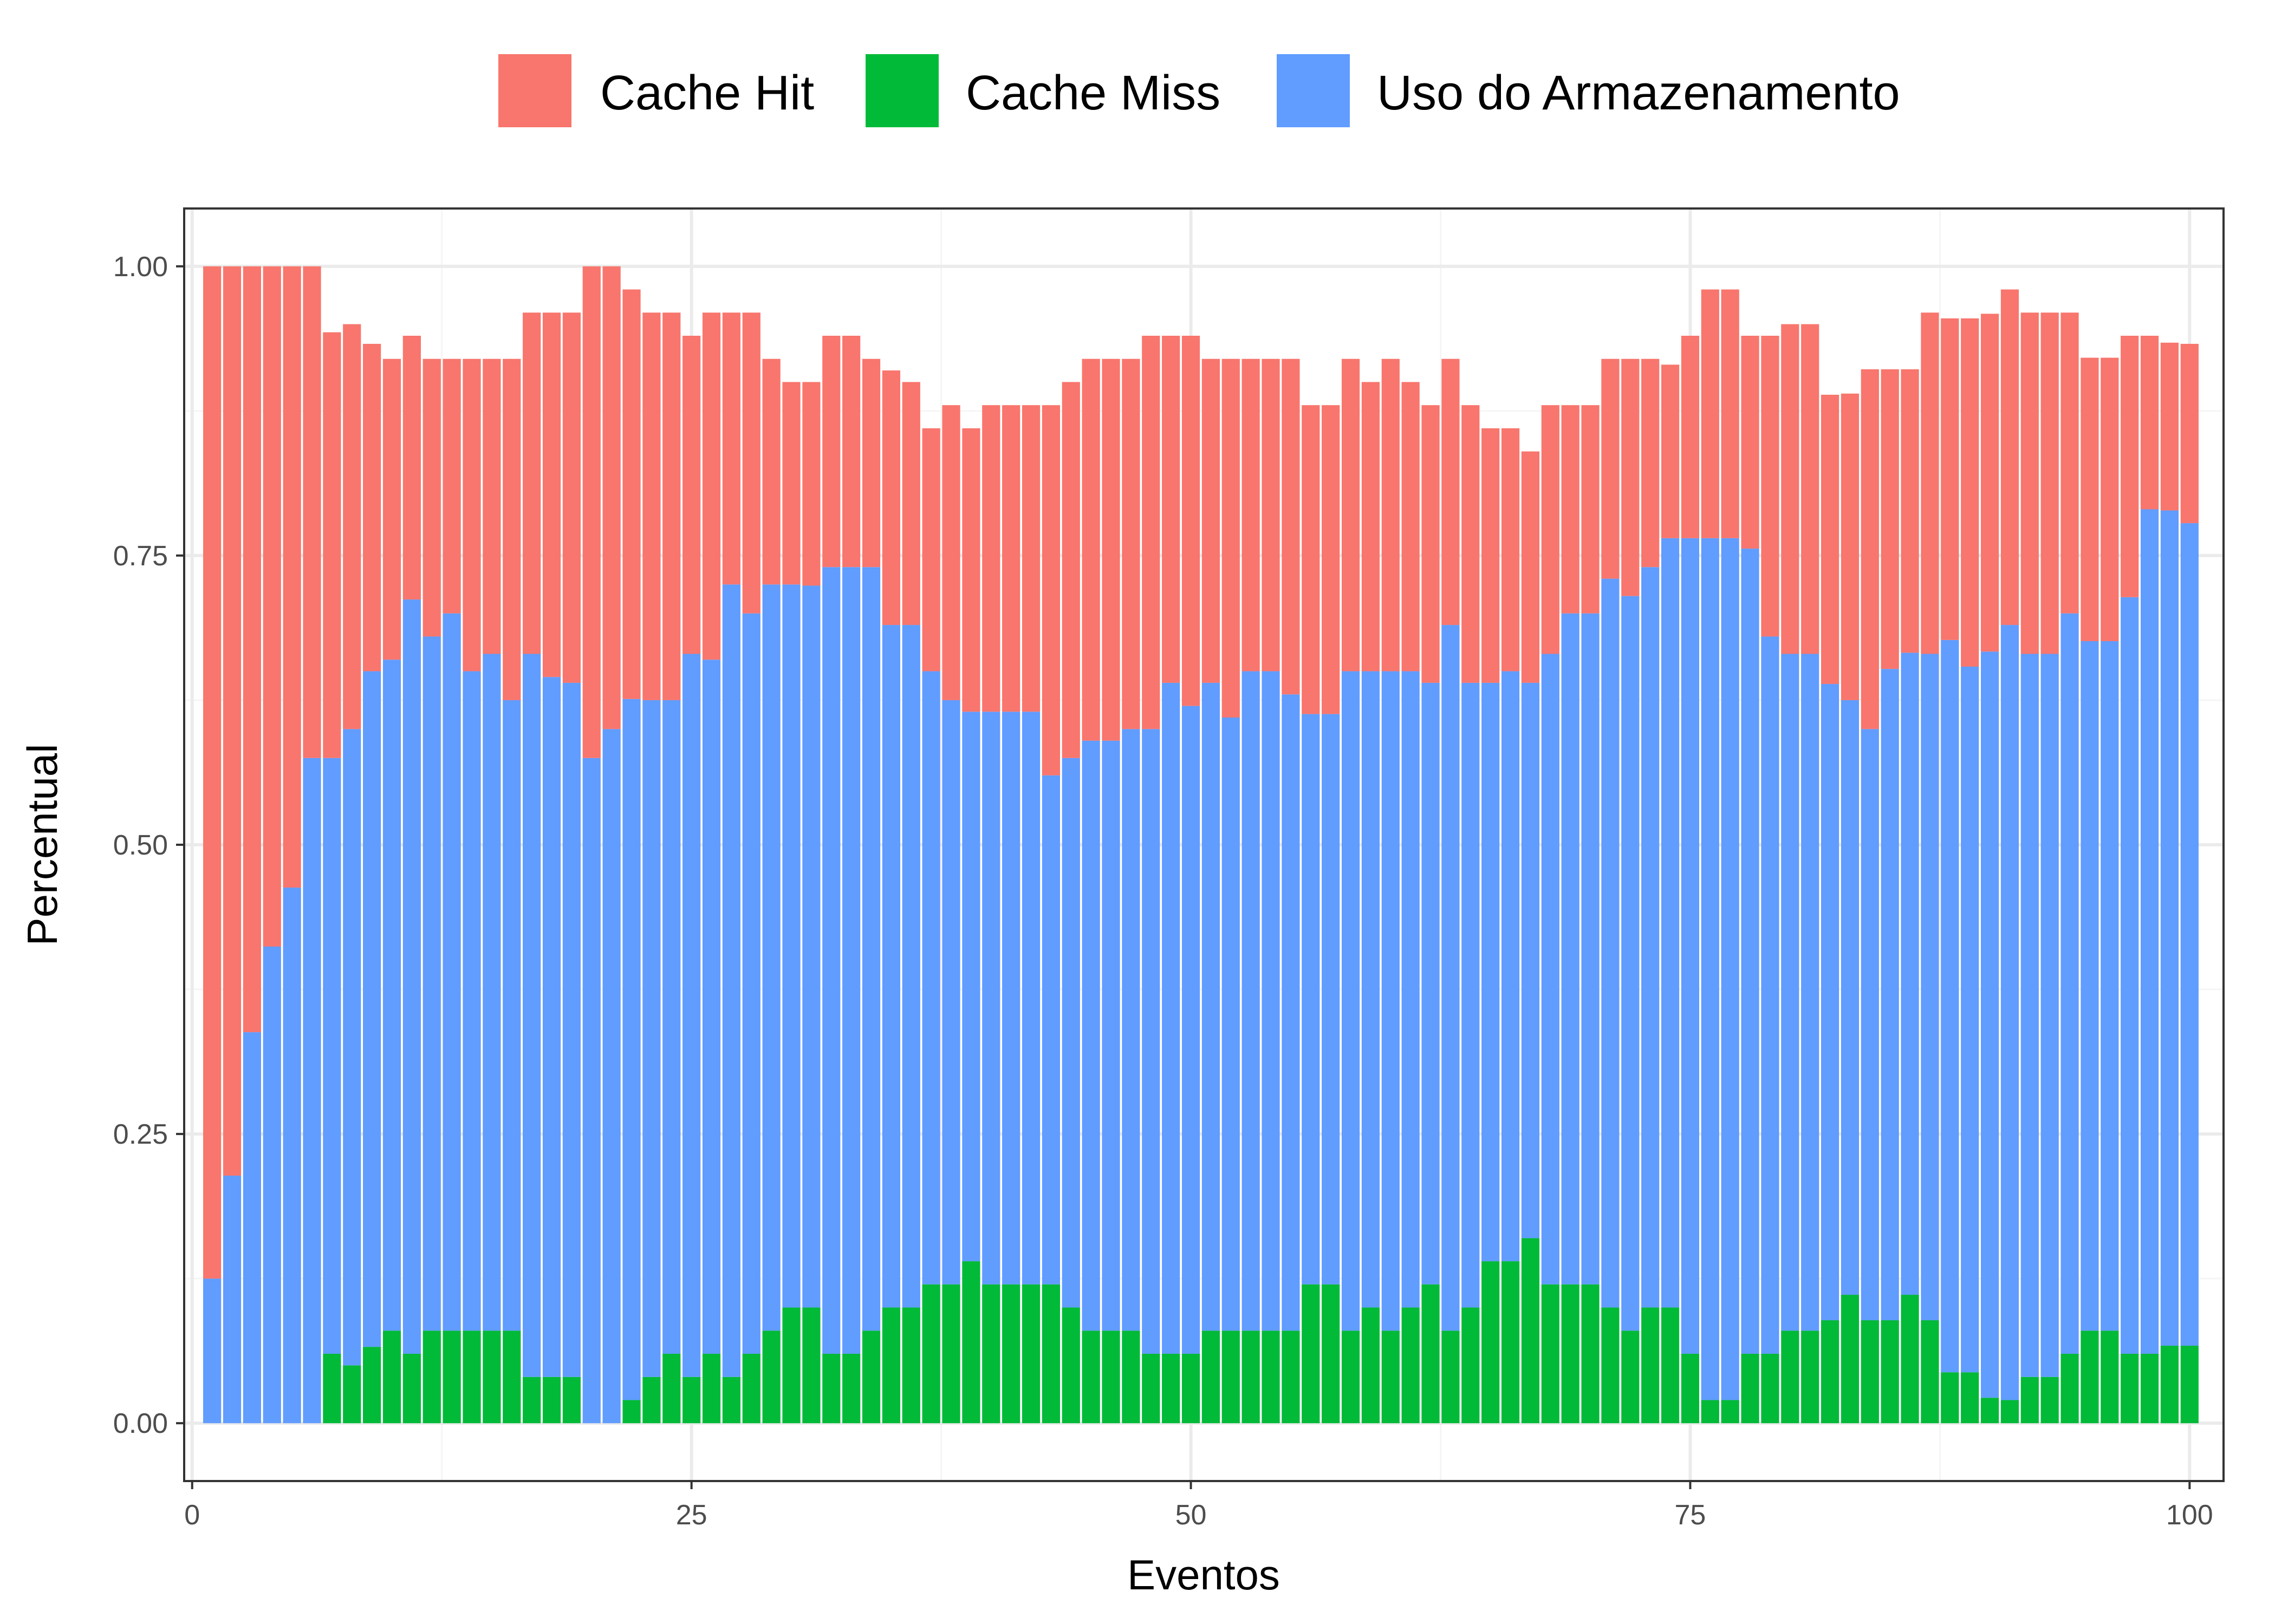  What do you see at coordinates (534, 90) in the screenshot?
I see `legend-key-cache-hit` at bounding box center [534, 90].